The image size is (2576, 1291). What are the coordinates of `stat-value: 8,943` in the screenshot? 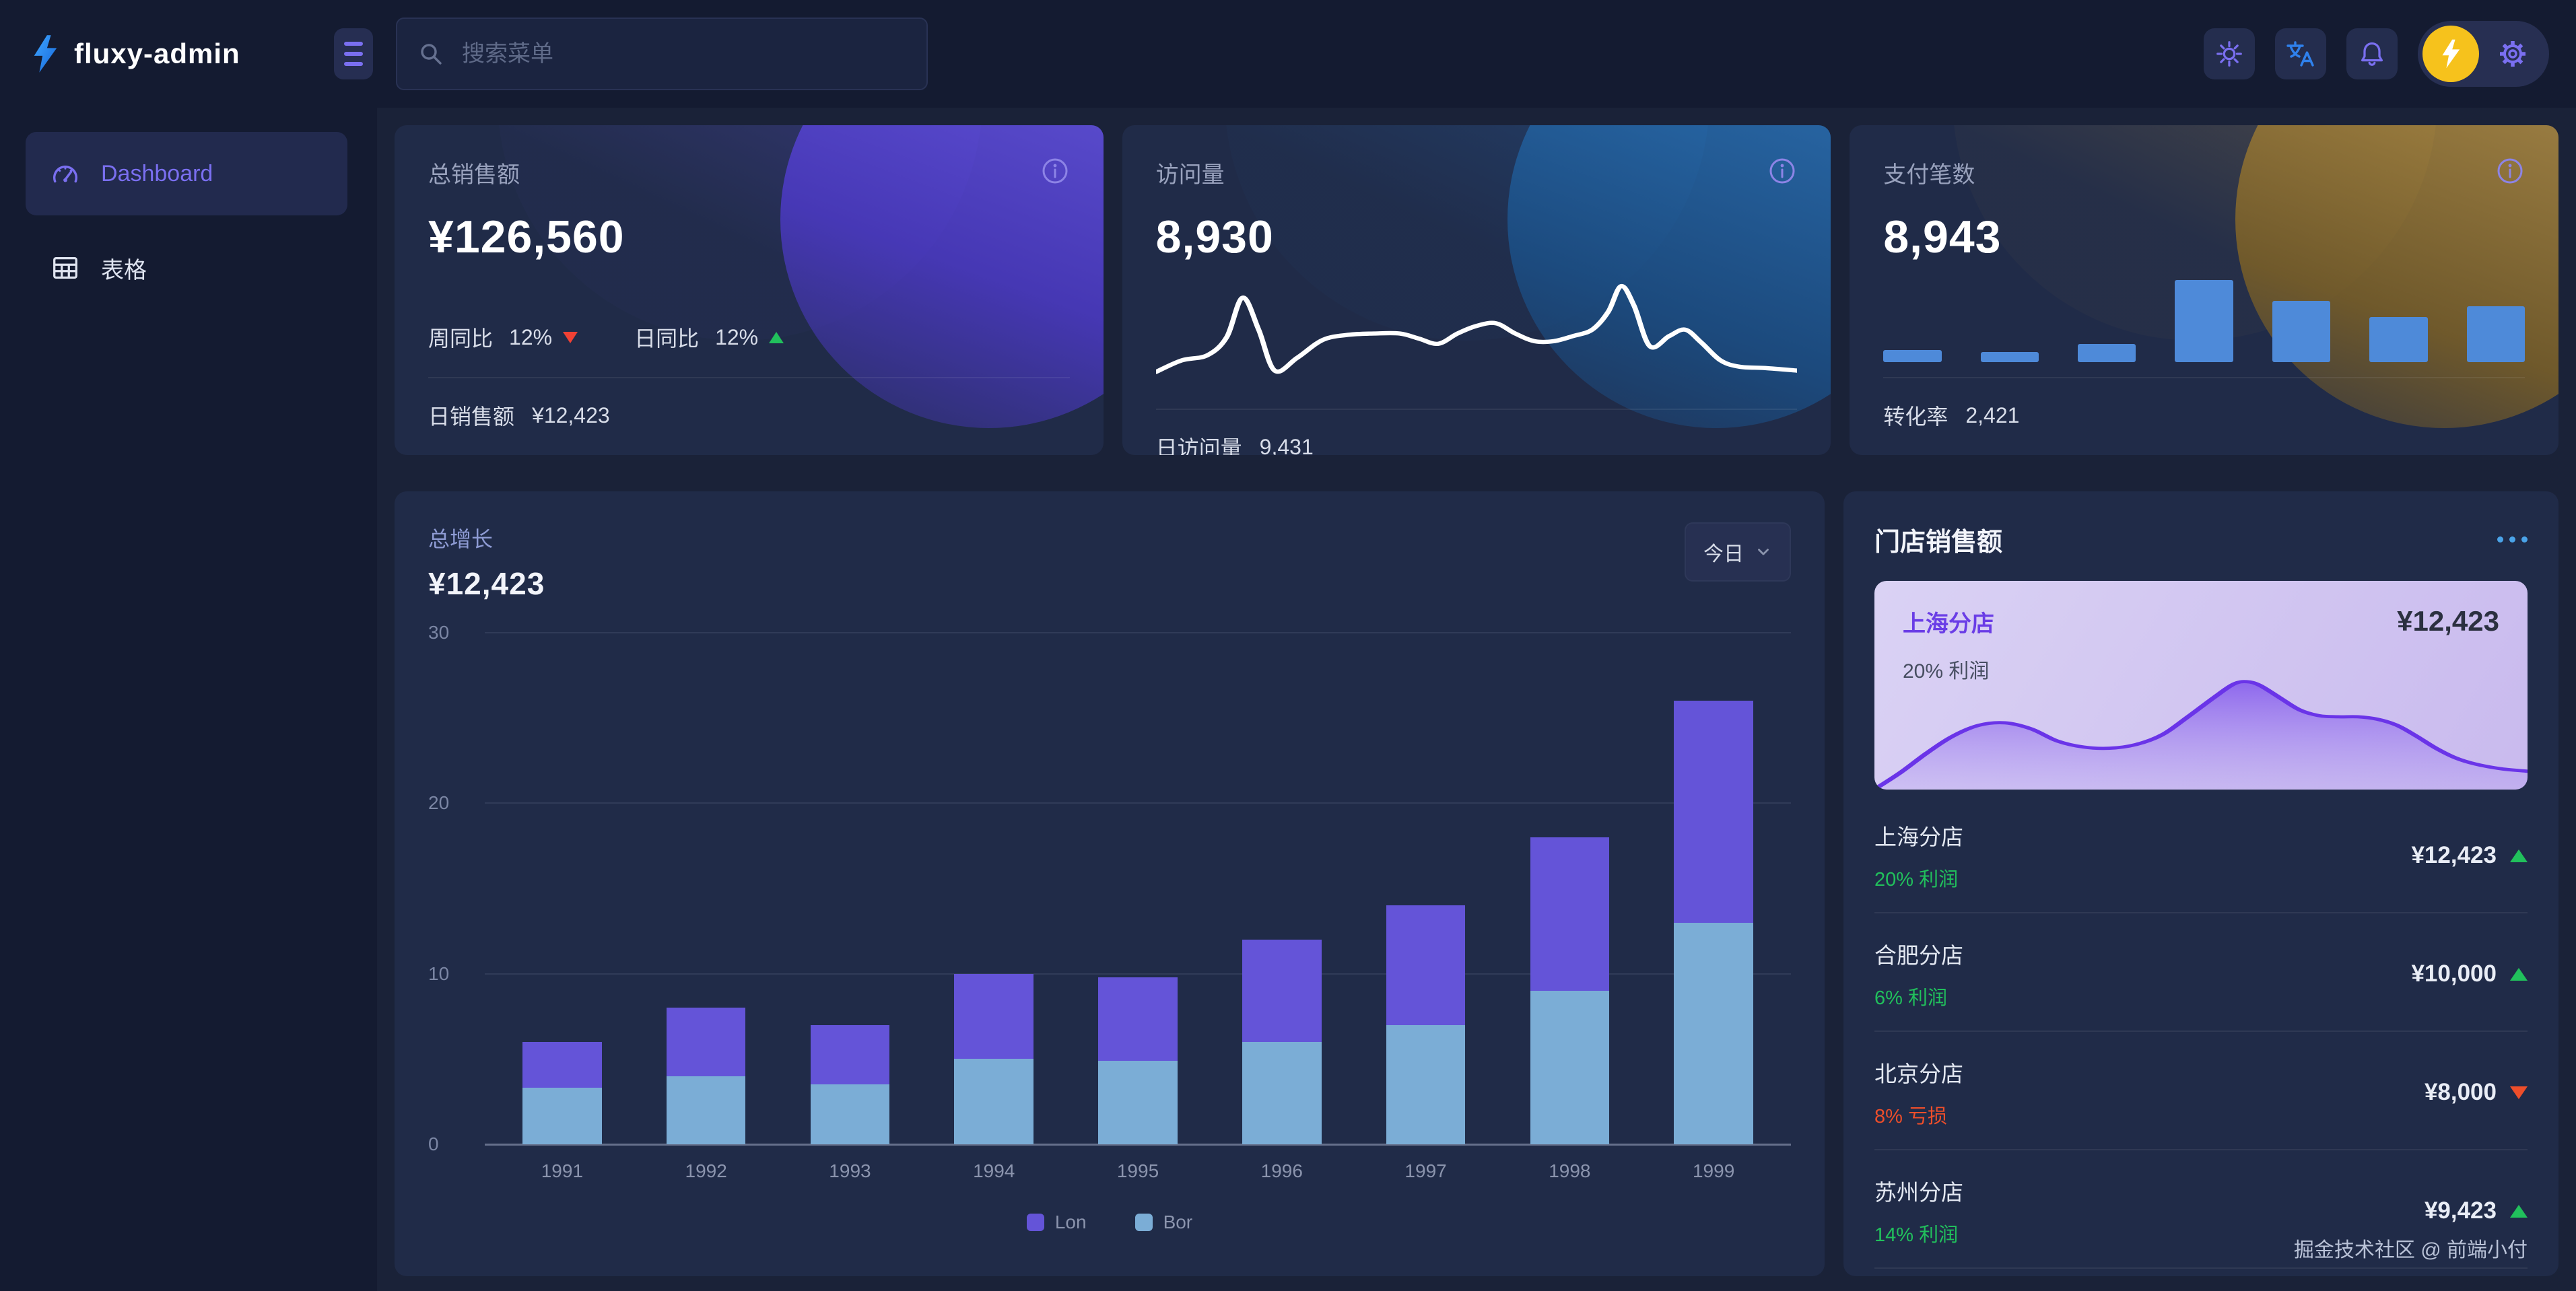 It's located at (1942, 237).